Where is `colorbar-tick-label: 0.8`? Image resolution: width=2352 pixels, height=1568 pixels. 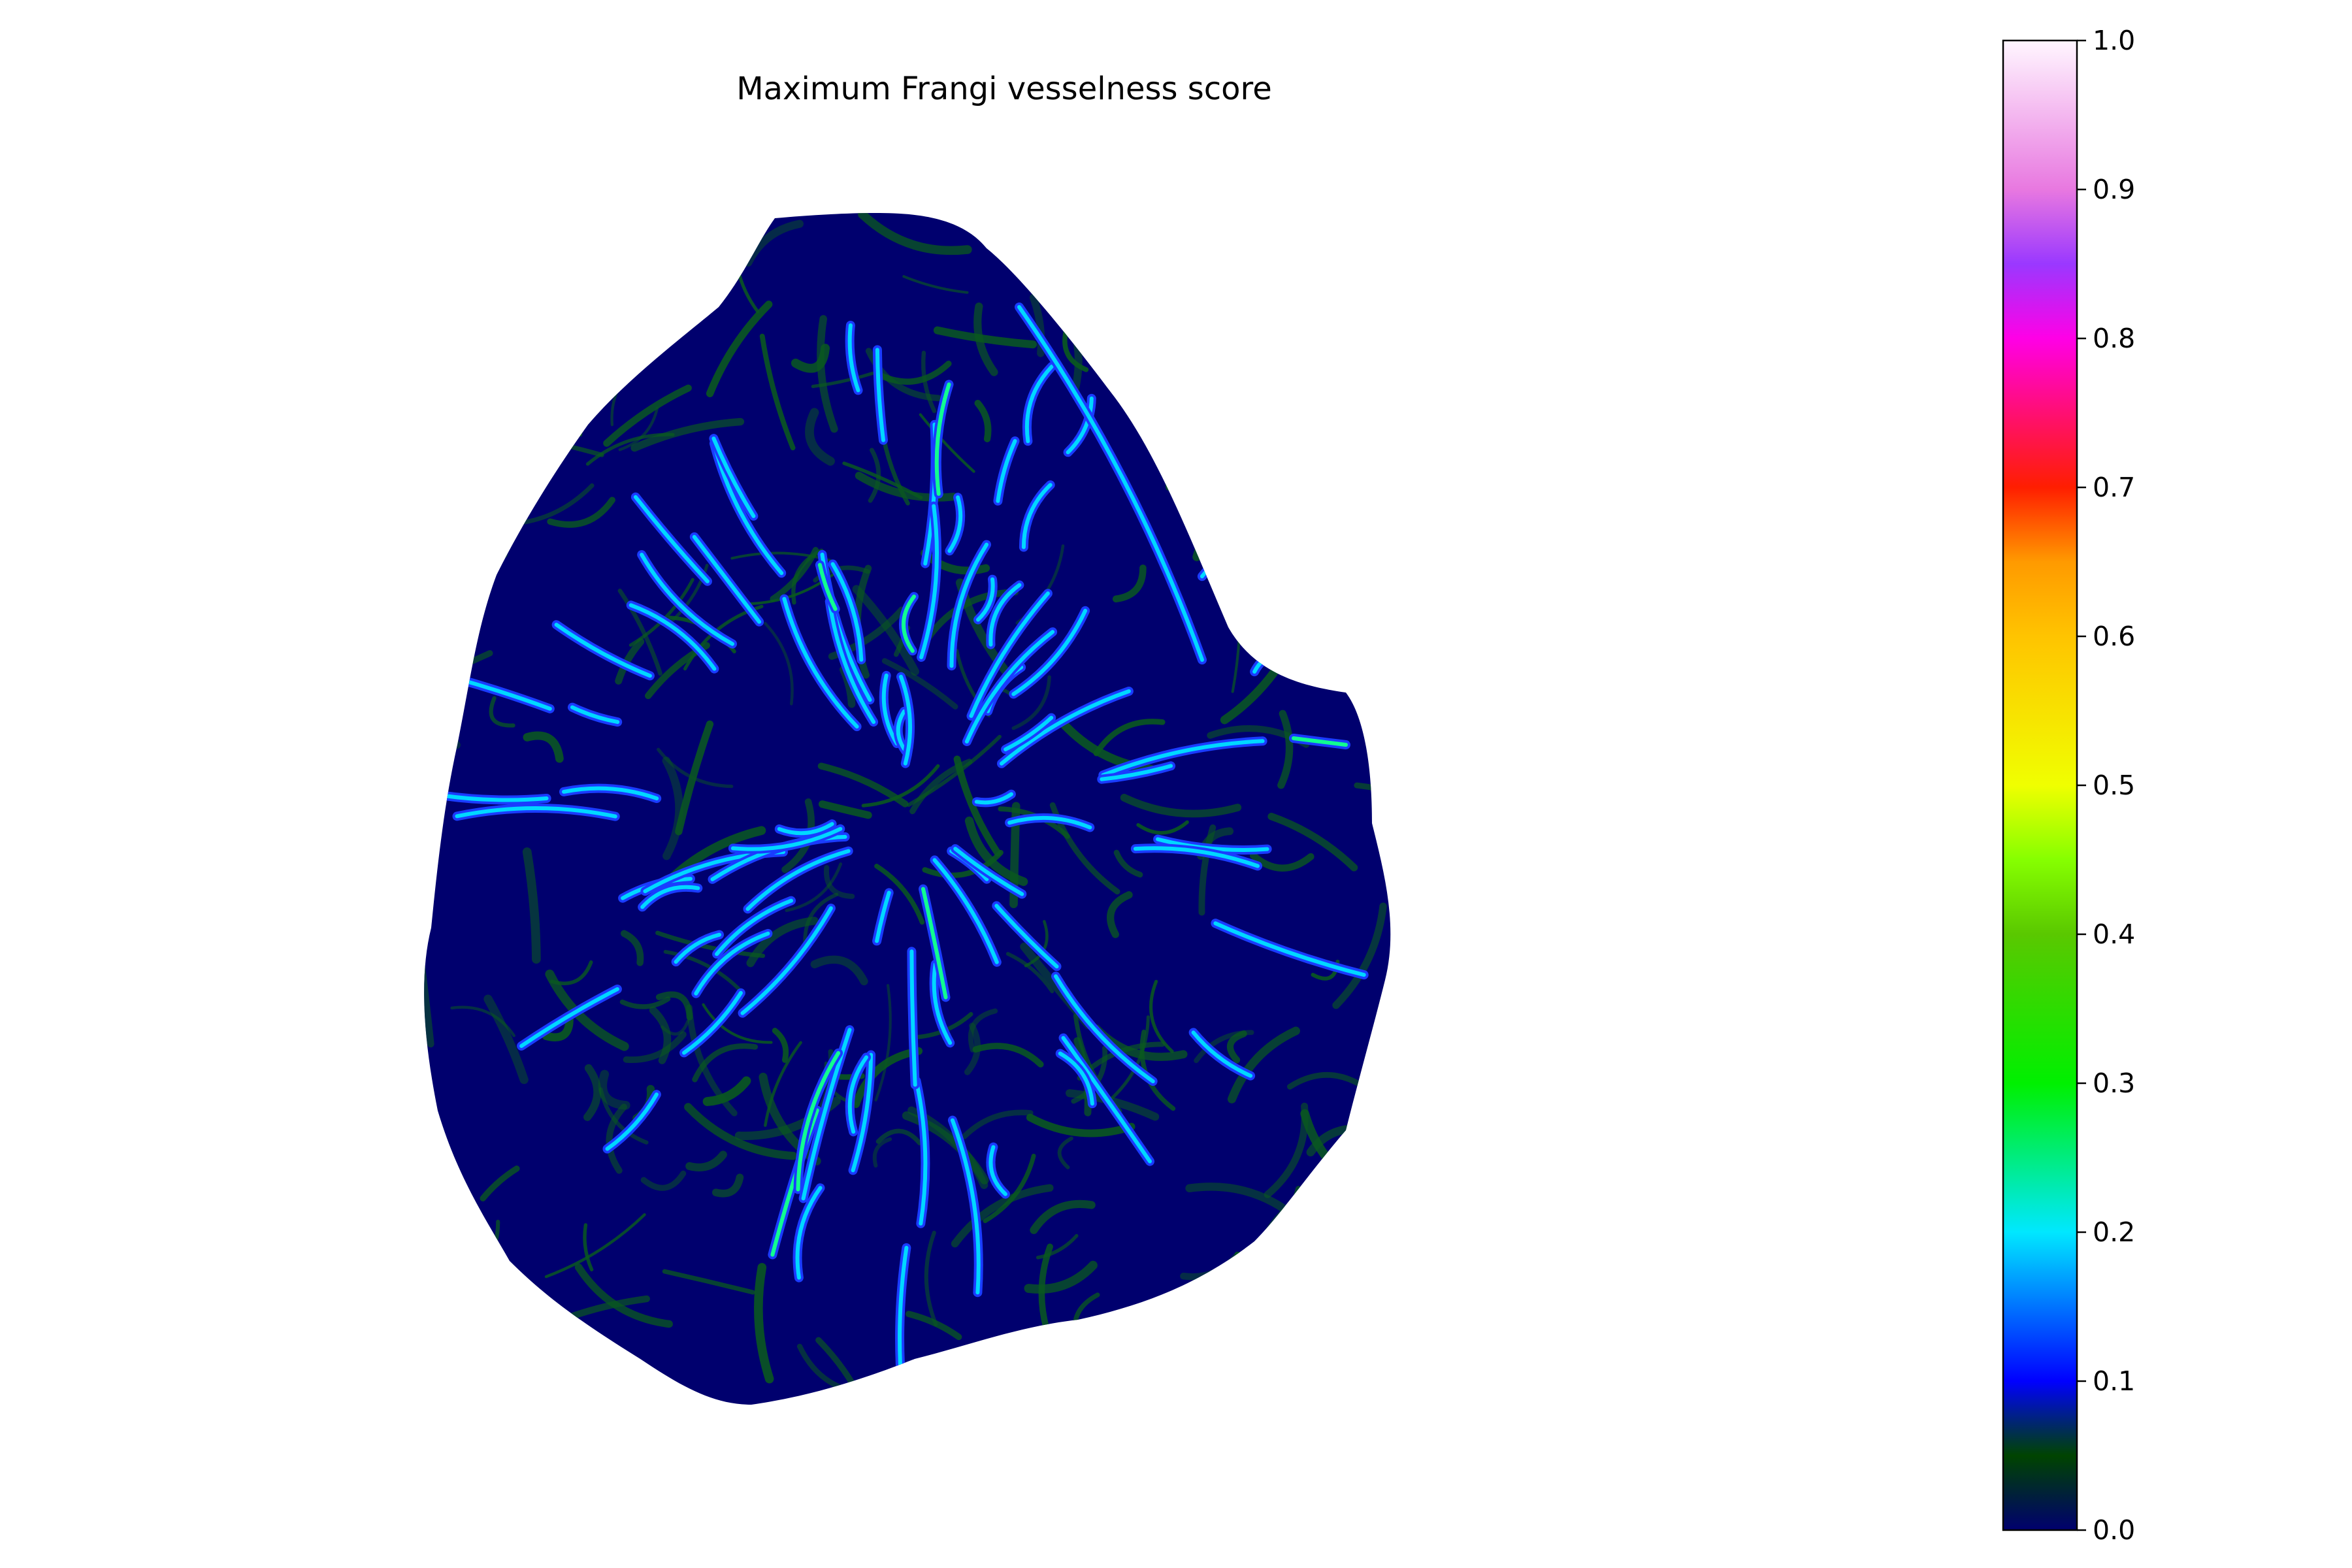 colorbar-tick-label: 0.8 is located at coordinates (2114, 338).